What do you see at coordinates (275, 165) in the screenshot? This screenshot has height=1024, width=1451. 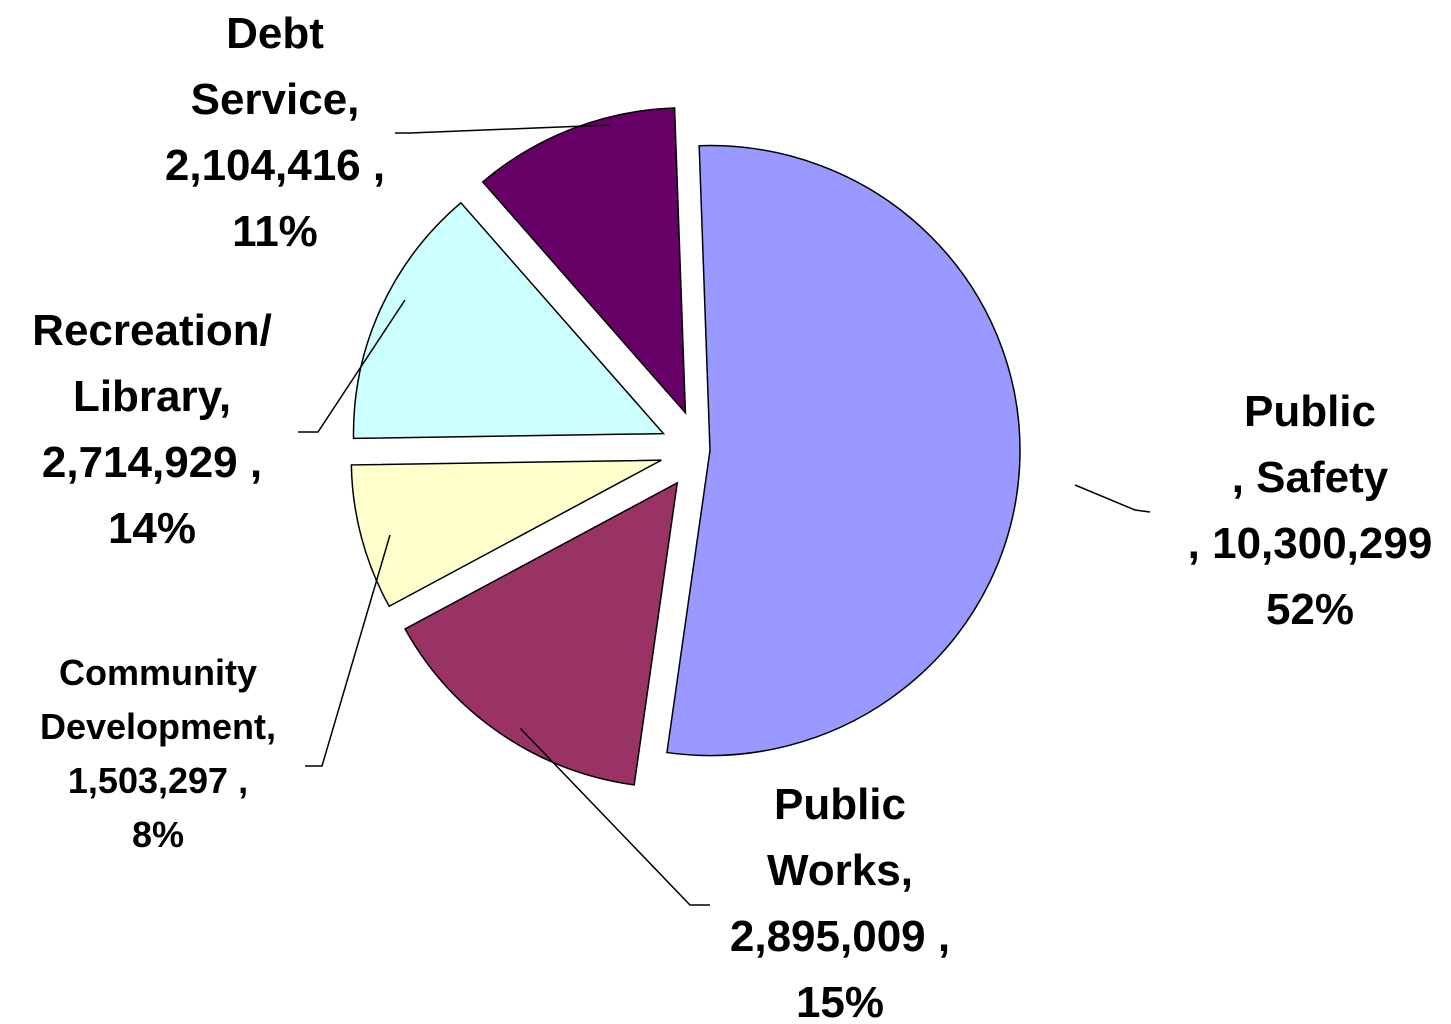 I see `slice-label-line: 2,104,416 ,` at bounding box center [275, 165].